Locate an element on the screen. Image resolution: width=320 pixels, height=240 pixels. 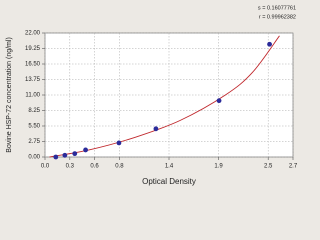
y-tick-label: 5.50 is located at coordinates (34, 127).